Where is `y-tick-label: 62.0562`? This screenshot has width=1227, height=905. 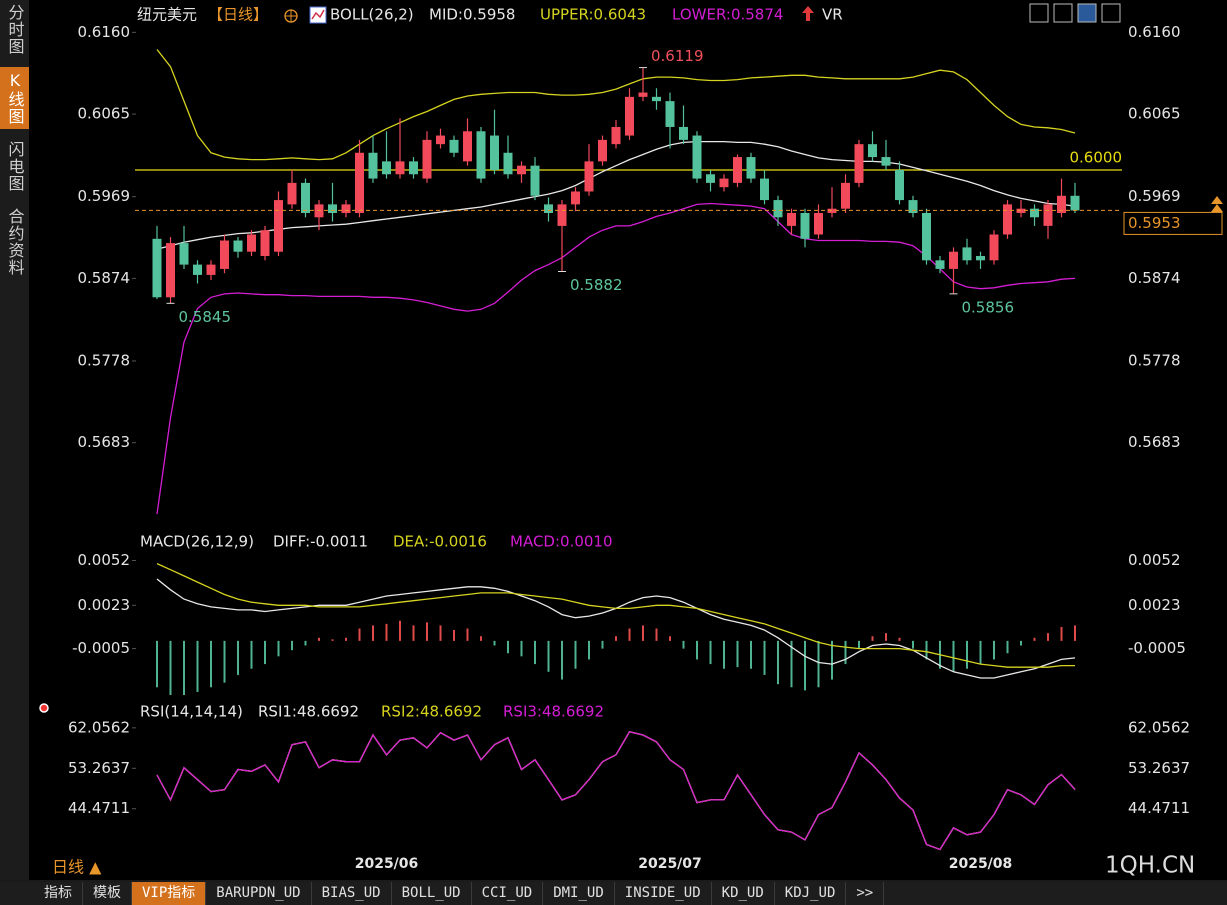 y-tick-label: 62.0562 is located at coordinates (99, 727).